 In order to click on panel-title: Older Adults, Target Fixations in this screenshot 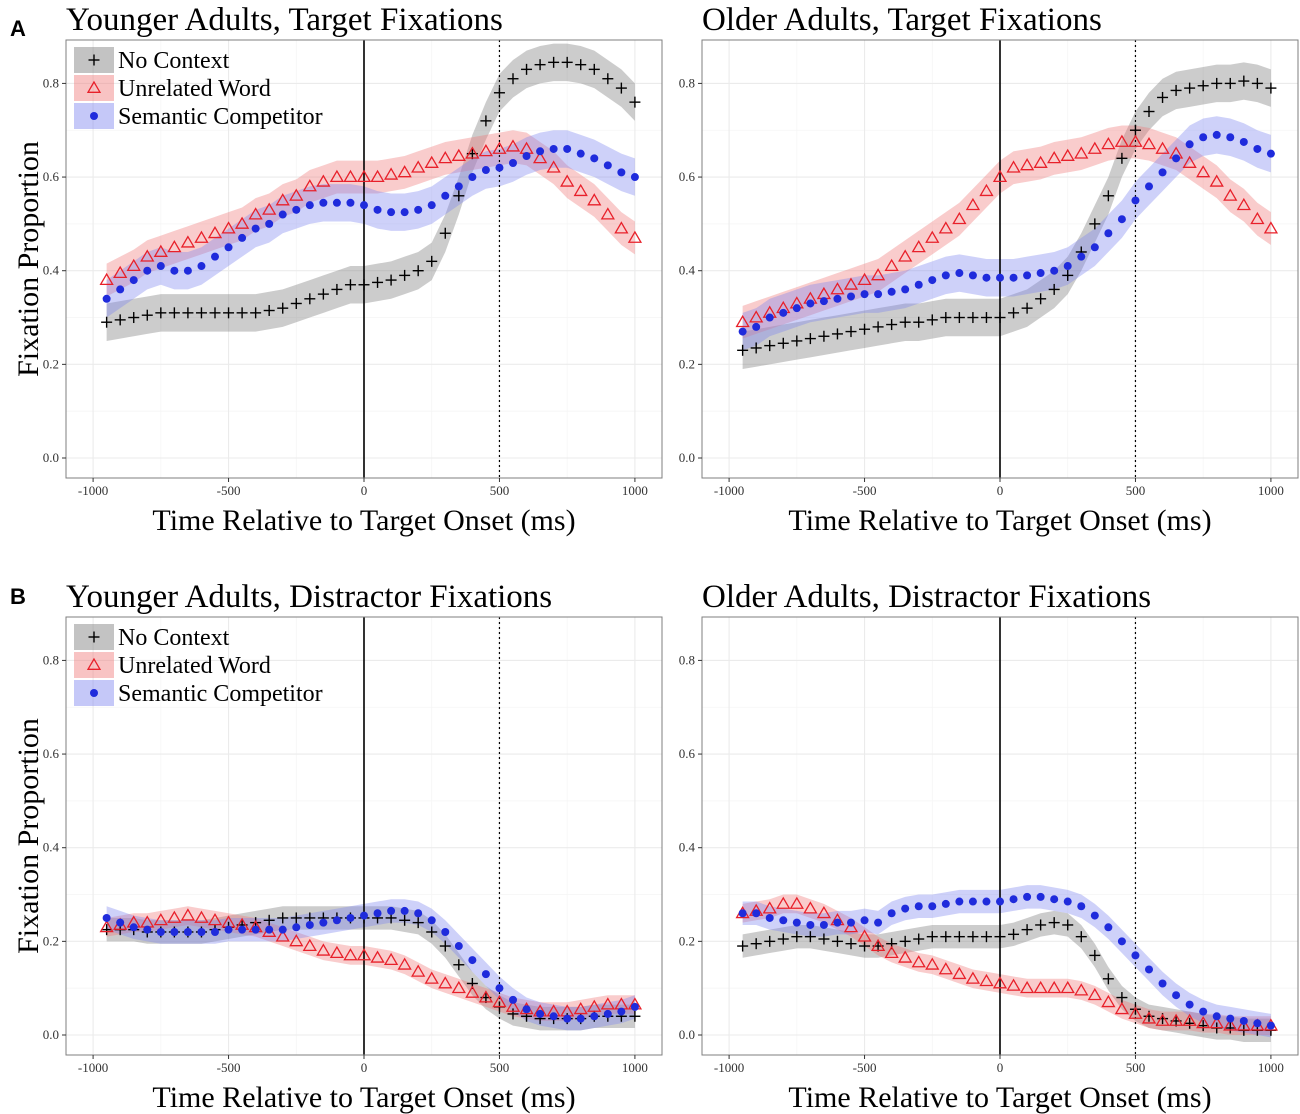, I will do `click(902, 20)`.